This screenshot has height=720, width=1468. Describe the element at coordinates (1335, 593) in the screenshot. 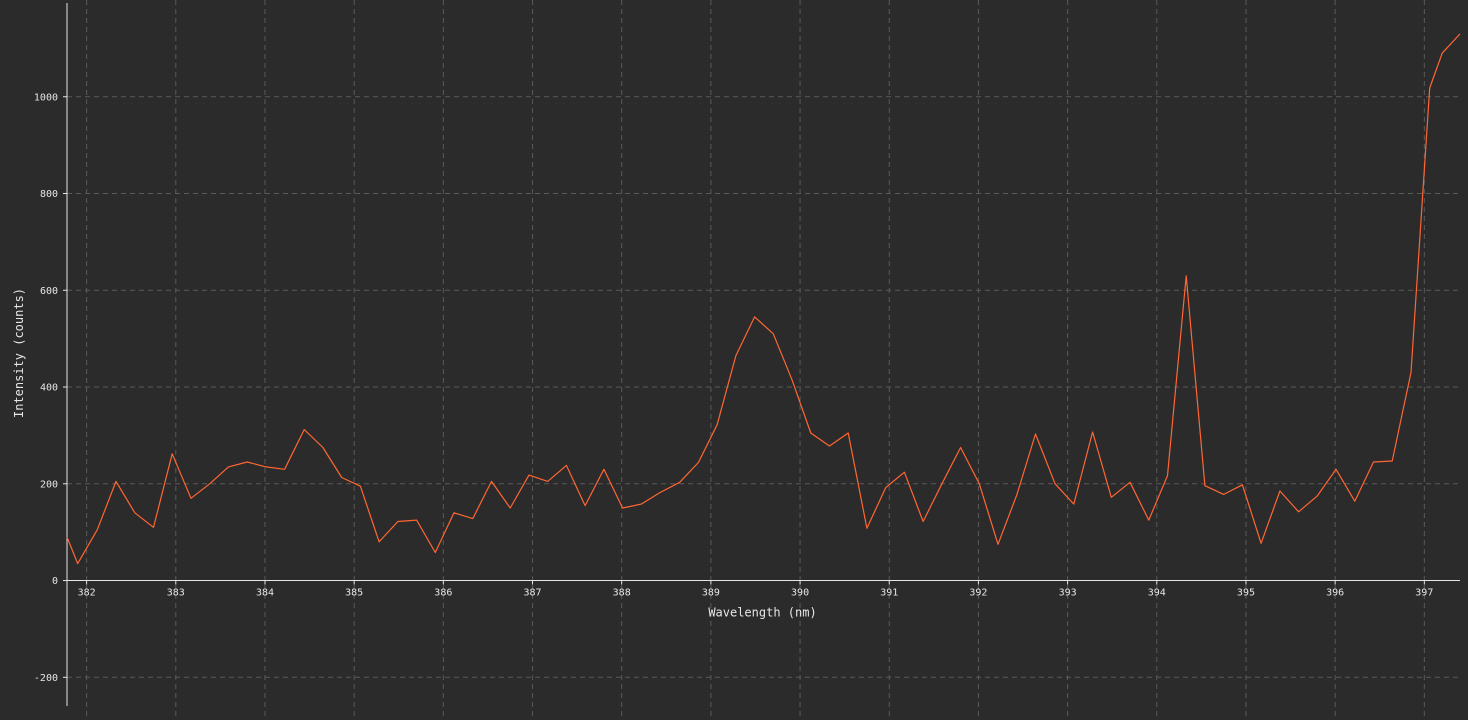

I see `x-tick-label: 396` at that location.